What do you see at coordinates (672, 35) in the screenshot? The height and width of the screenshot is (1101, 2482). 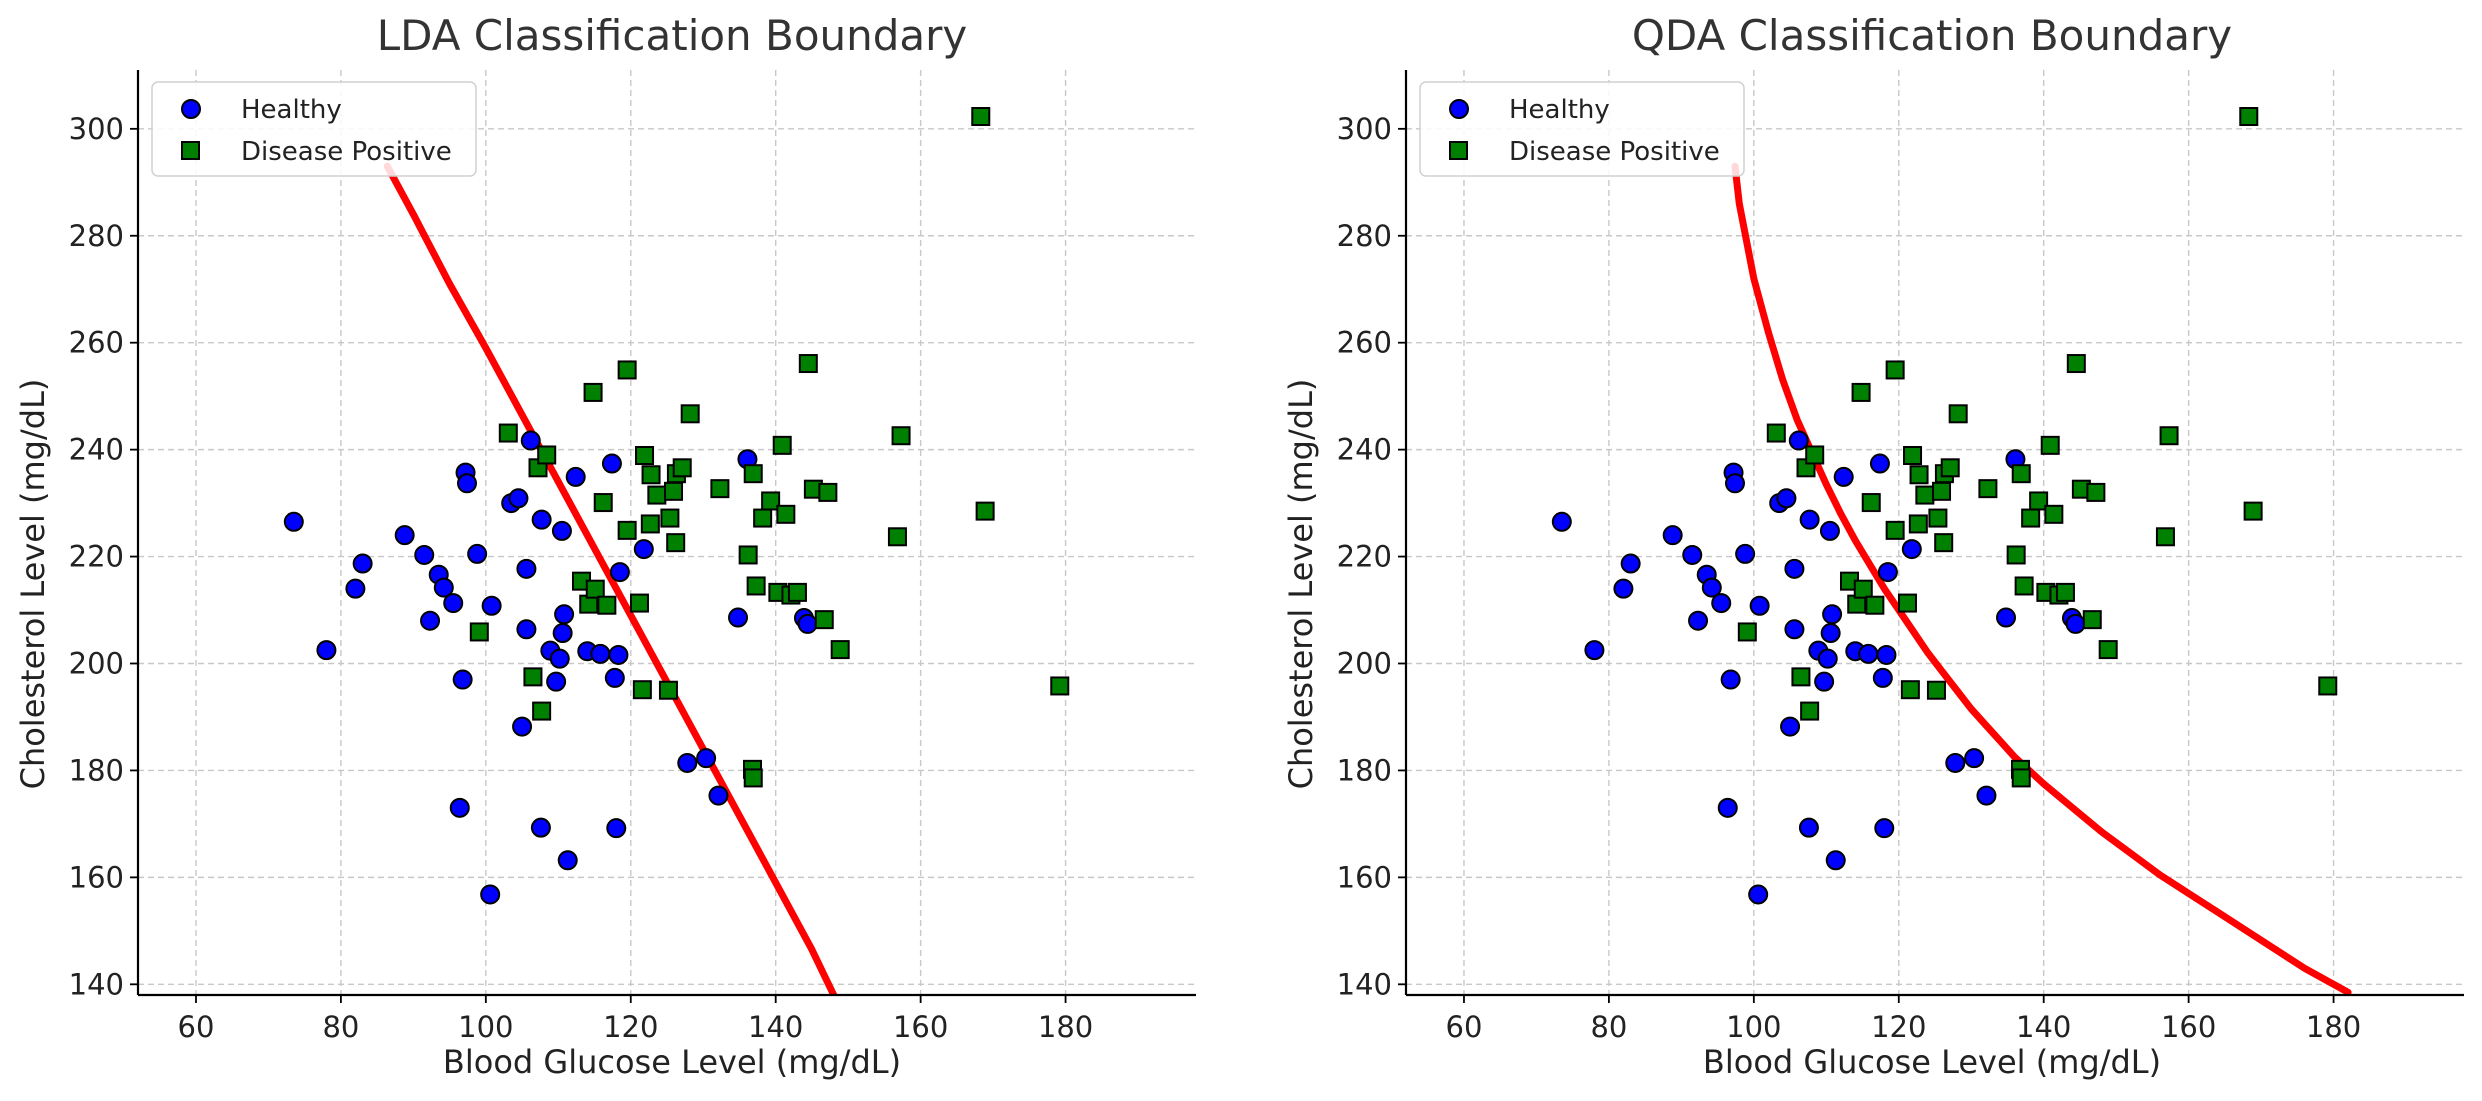 I see `chart-title: LDA Classification Boundary` at bounding box center [672, 35].